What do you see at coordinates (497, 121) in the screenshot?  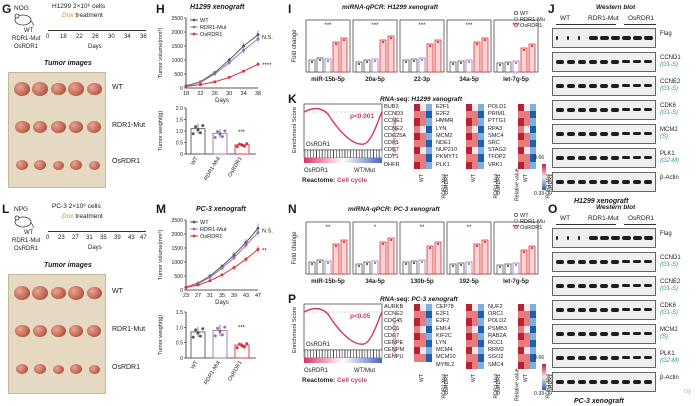 I see `gene-name: PTTG1` at bounding box center [497, 121].